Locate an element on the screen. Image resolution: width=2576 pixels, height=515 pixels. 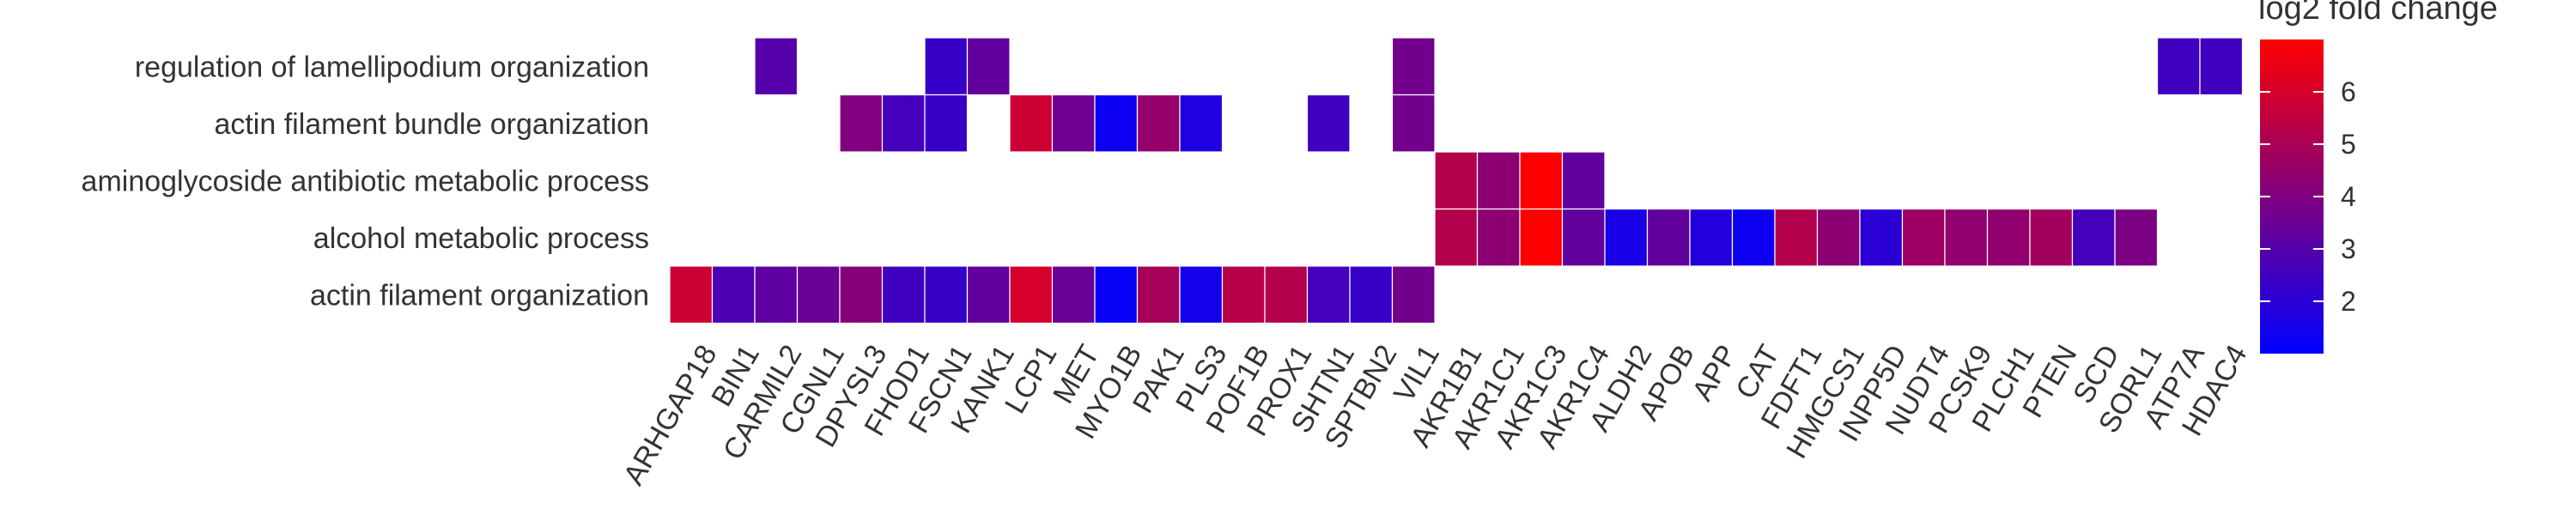
colorbar-ticks: 2 3 4 5 6 is located at coordinates (2308, 196).